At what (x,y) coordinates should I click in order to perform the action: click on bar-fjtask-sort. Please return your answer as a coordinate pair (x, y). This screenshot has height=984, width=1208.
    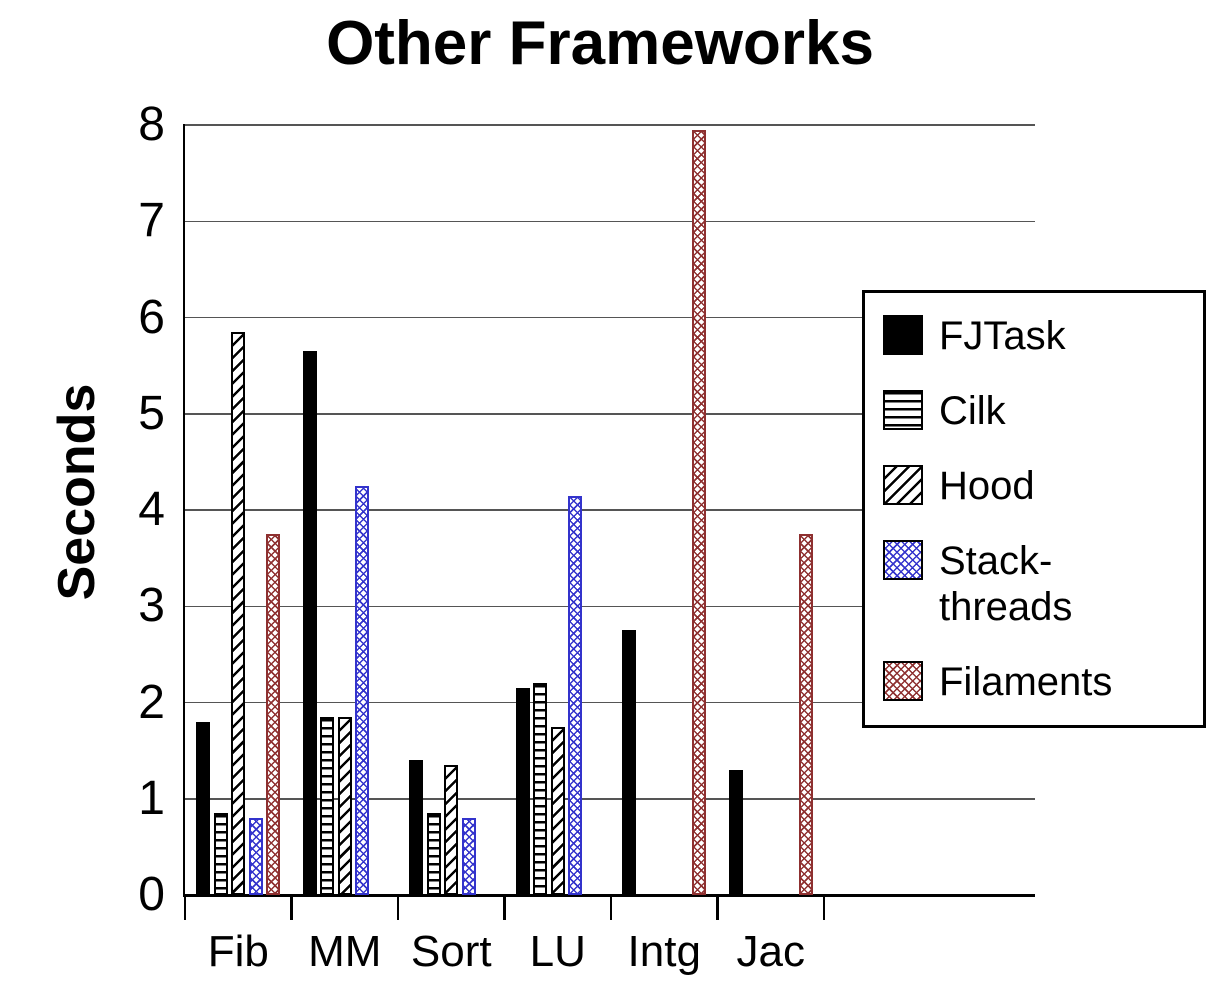
    Looking at the image, I should click on (416, 827).